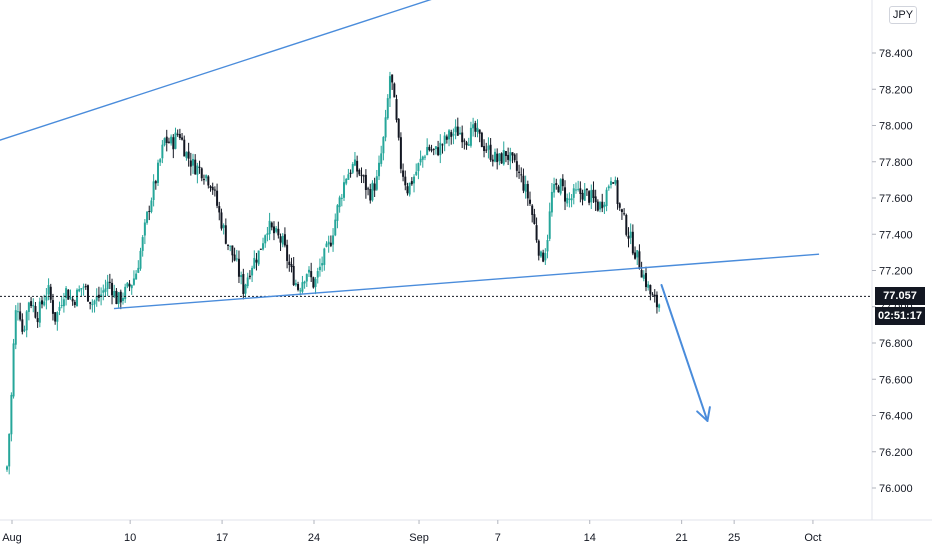  I want to click on projection-arrow, so click(685, 353).